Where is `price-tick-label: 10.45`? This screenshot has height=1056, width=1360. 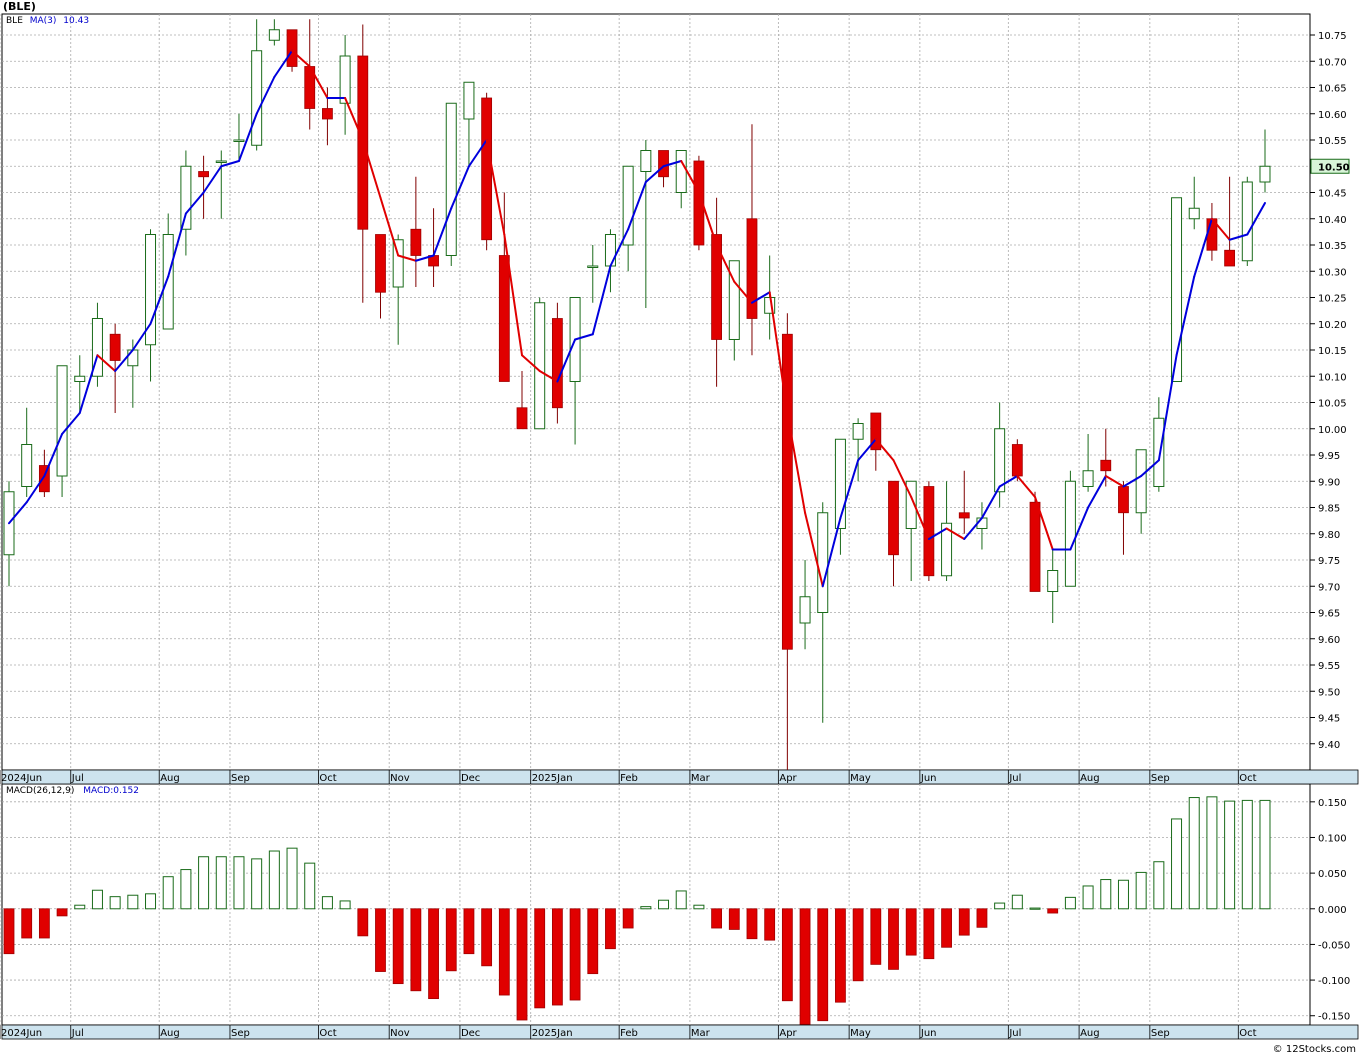
price-tick-label: 10.45 is located at coordinates (1332, 194).